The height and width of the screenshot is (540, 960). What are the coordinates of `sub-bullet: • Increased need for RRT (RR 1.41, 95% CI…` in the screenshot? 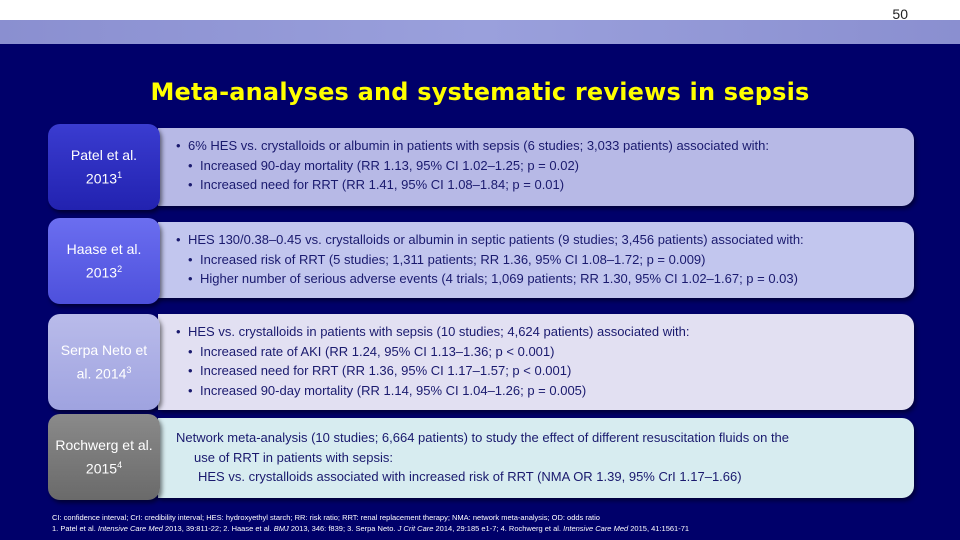 It's located at (539, 185).